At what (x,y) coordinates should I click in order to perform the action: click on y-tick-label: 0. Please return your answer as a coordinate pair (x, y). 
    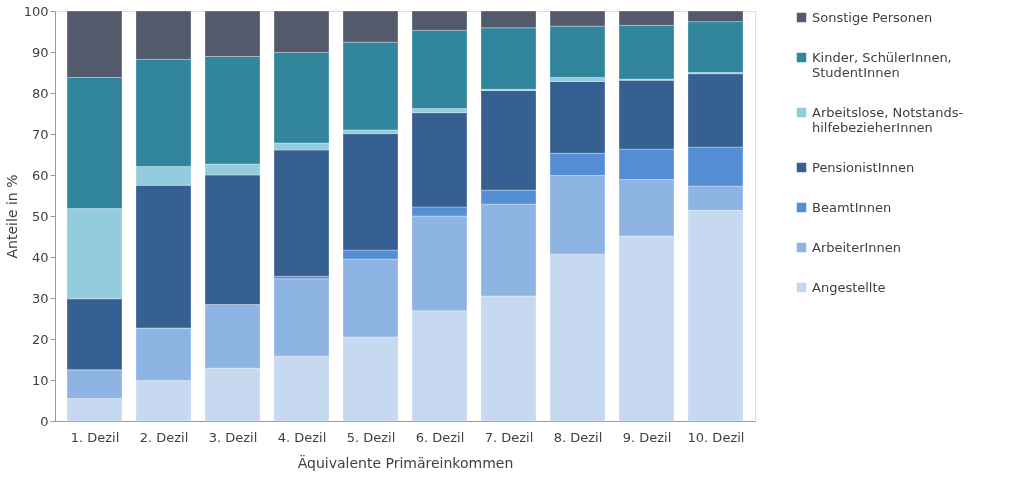
    Looking at the image, I should click on (44, 421).